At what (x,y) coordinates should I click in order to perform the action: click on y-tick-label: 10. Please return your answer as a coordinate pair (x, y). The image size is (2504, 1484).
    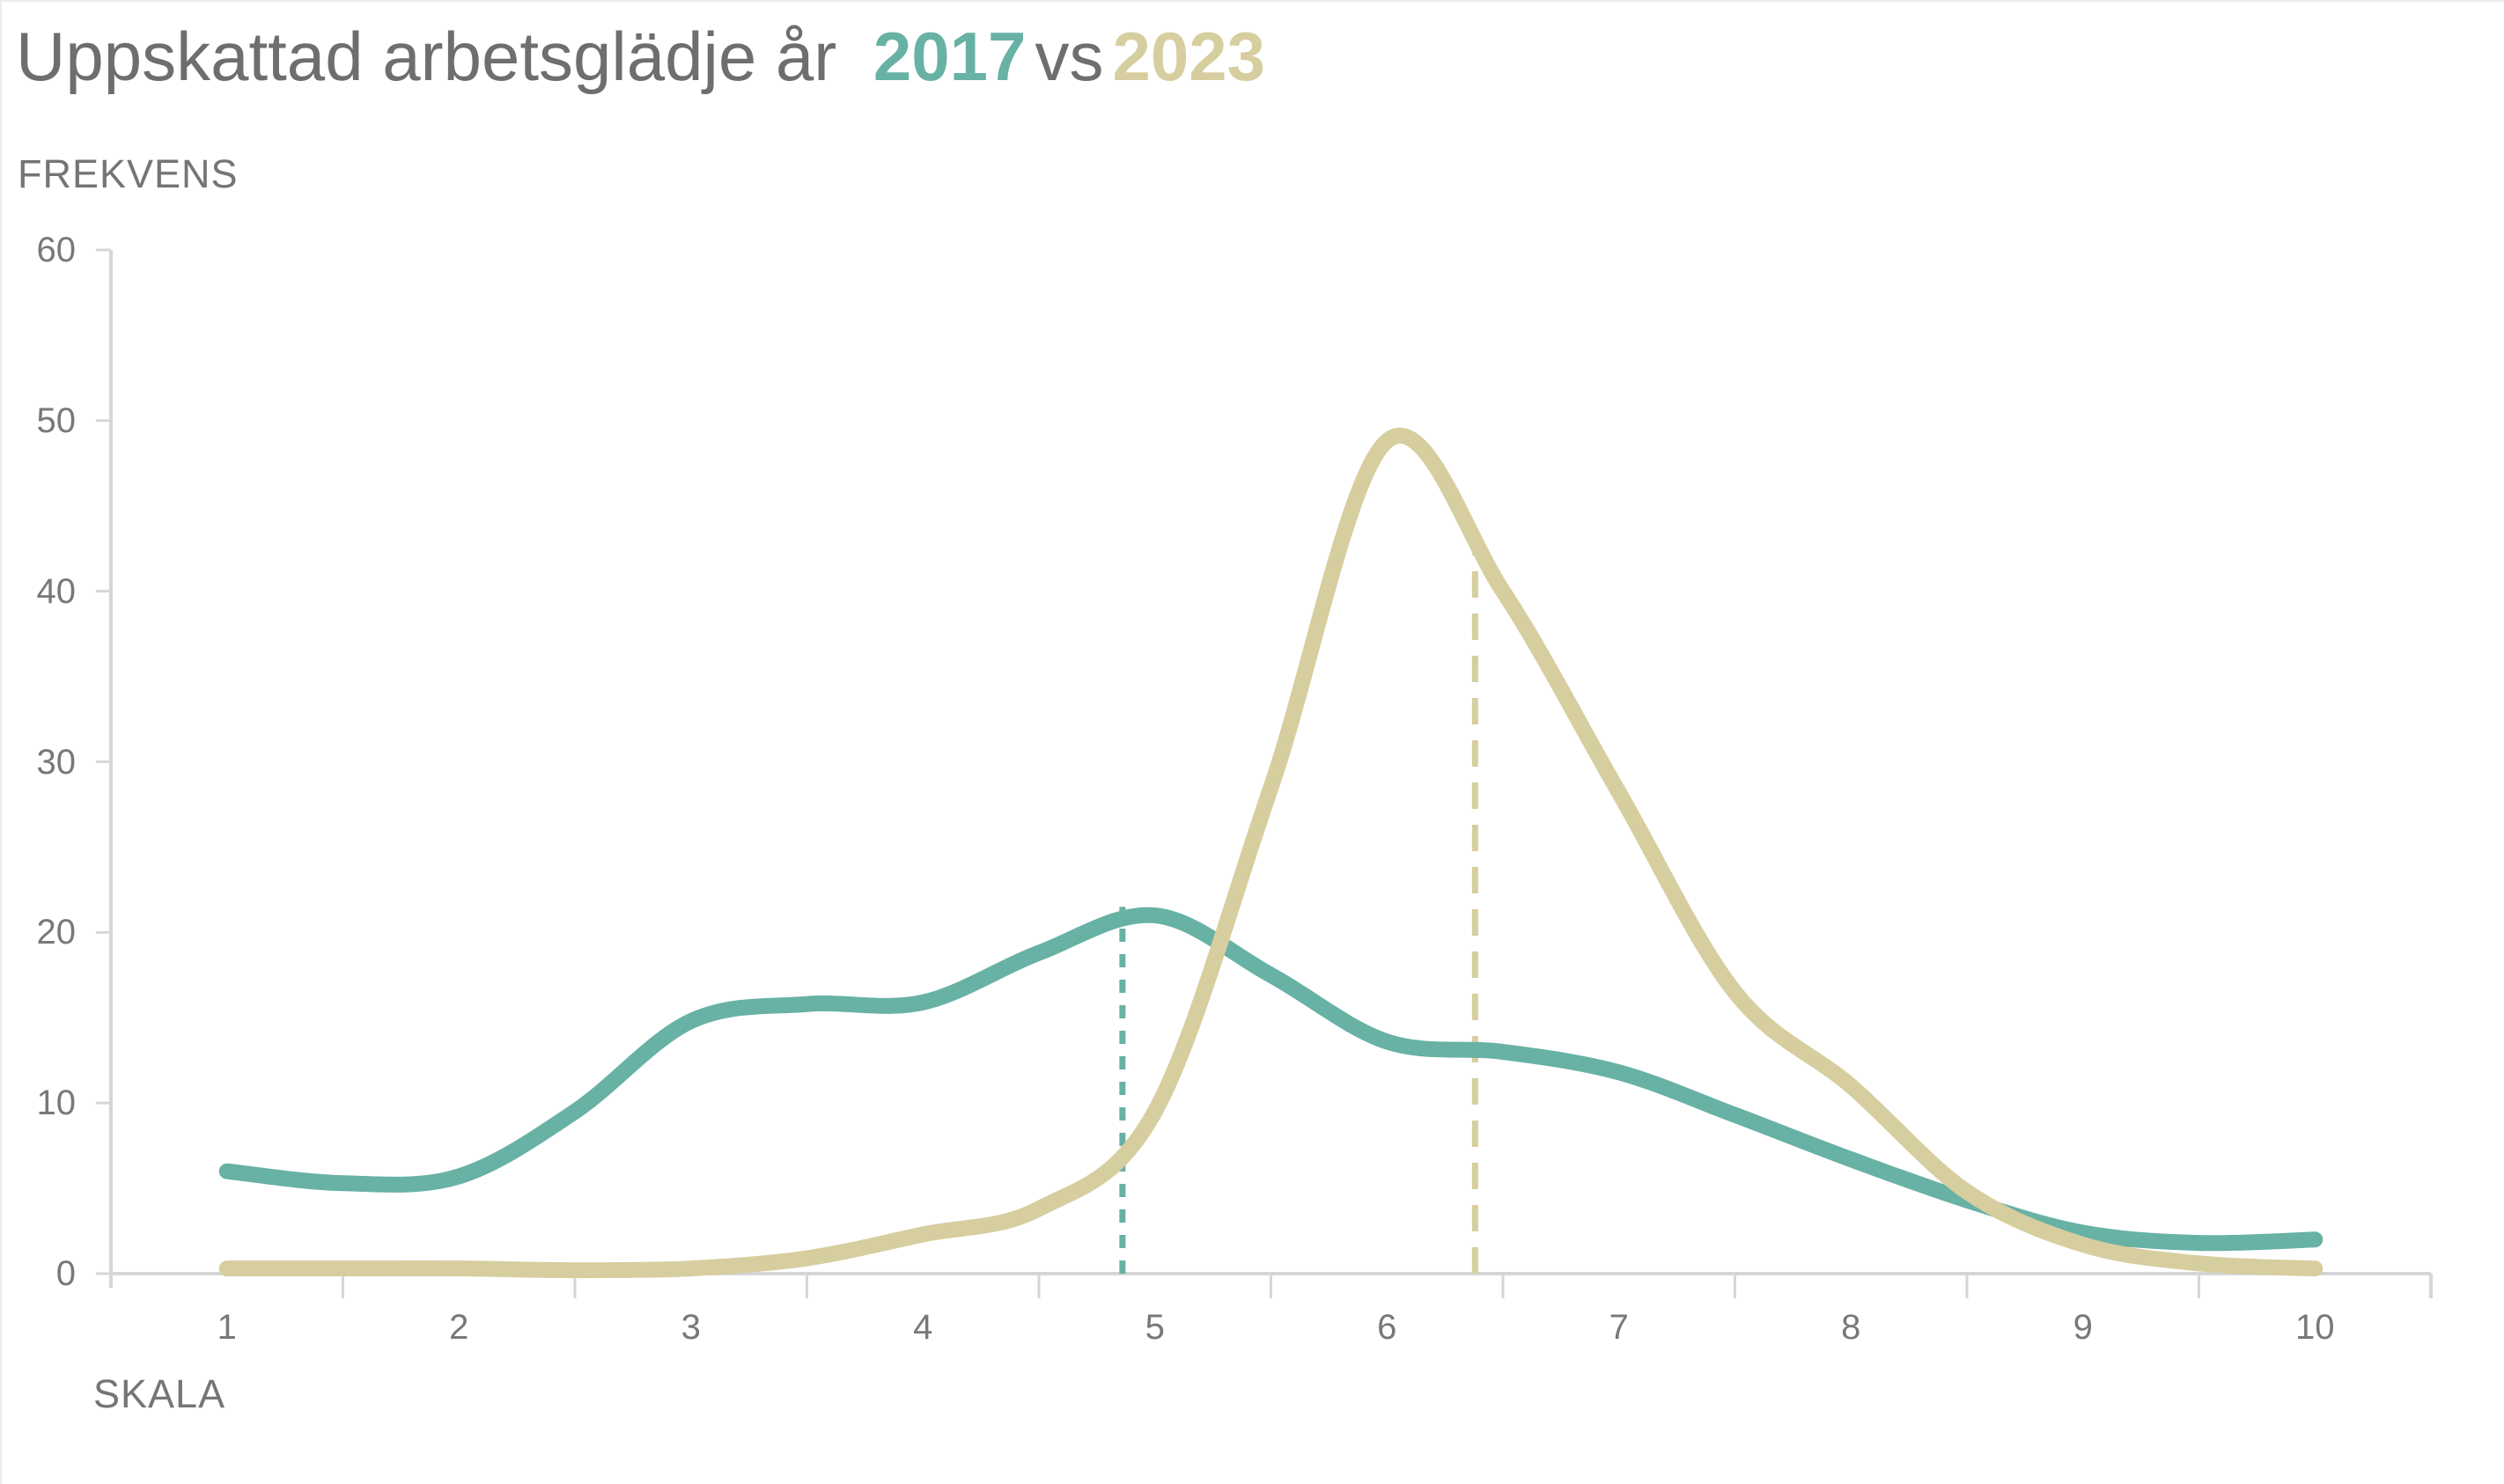
    Looking at the image, I should click on (56, 1104).